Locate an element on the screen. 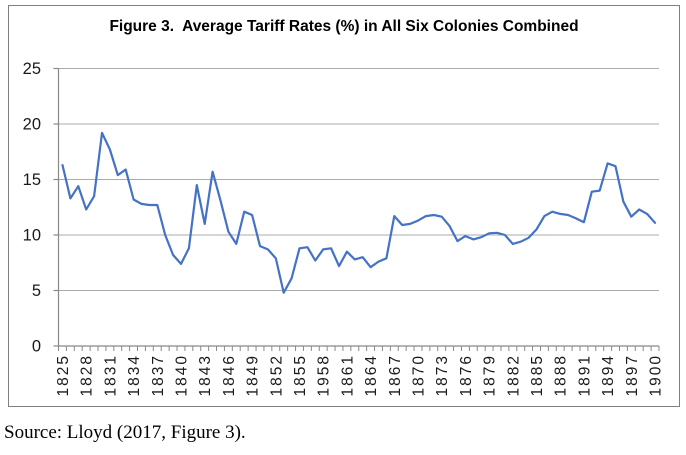 The image size is (686, 455). x-tick-label: 1873 is located at coordinates (442, 375).